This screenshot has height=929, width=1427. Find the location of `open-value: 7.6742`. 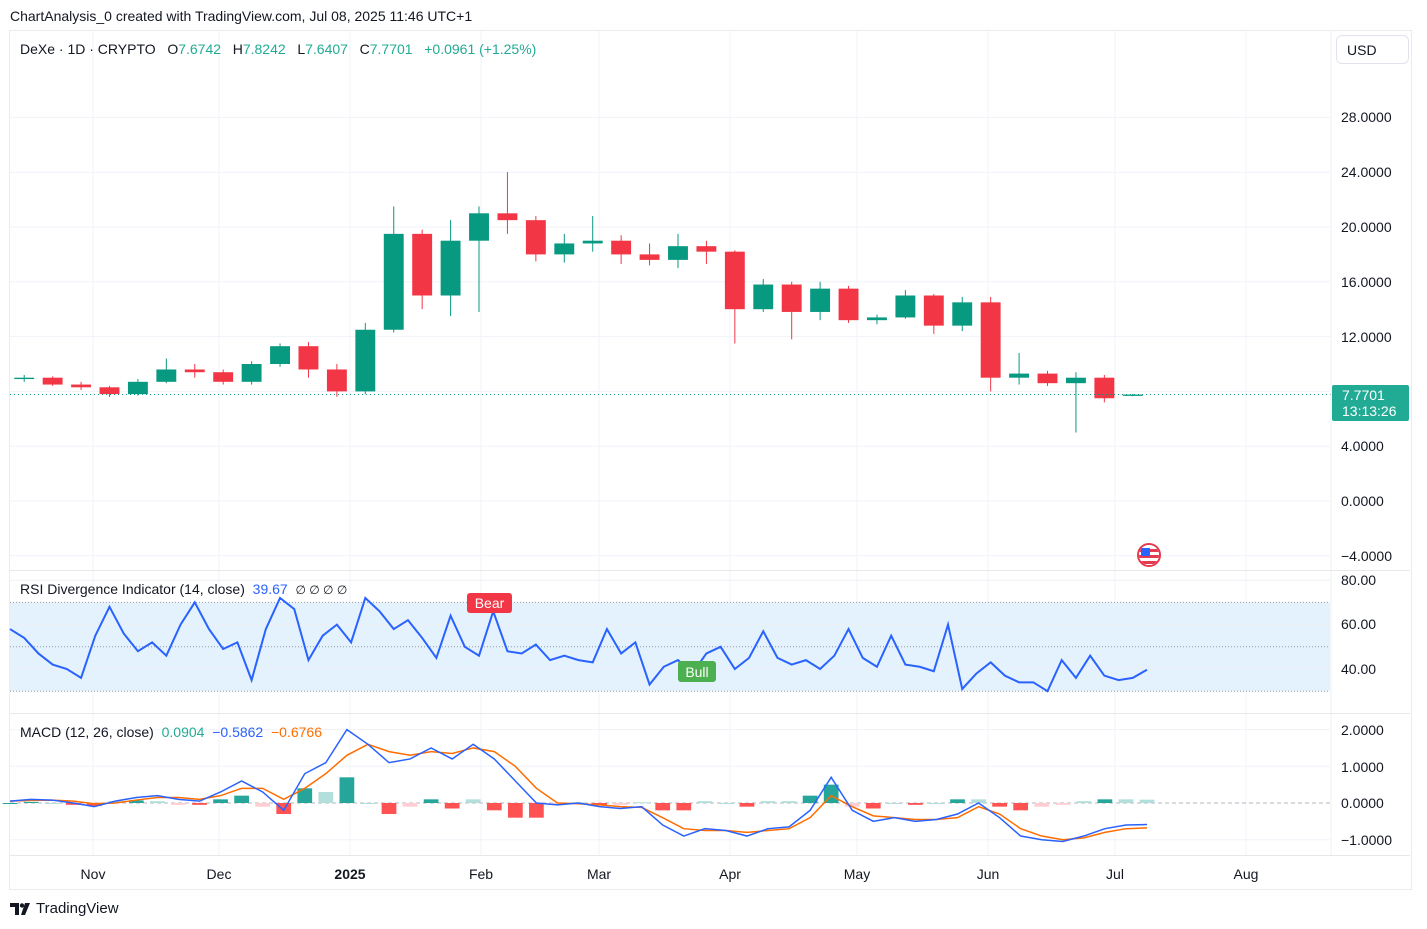

open-value: 7.6742 is located at coordinates (200, 49).